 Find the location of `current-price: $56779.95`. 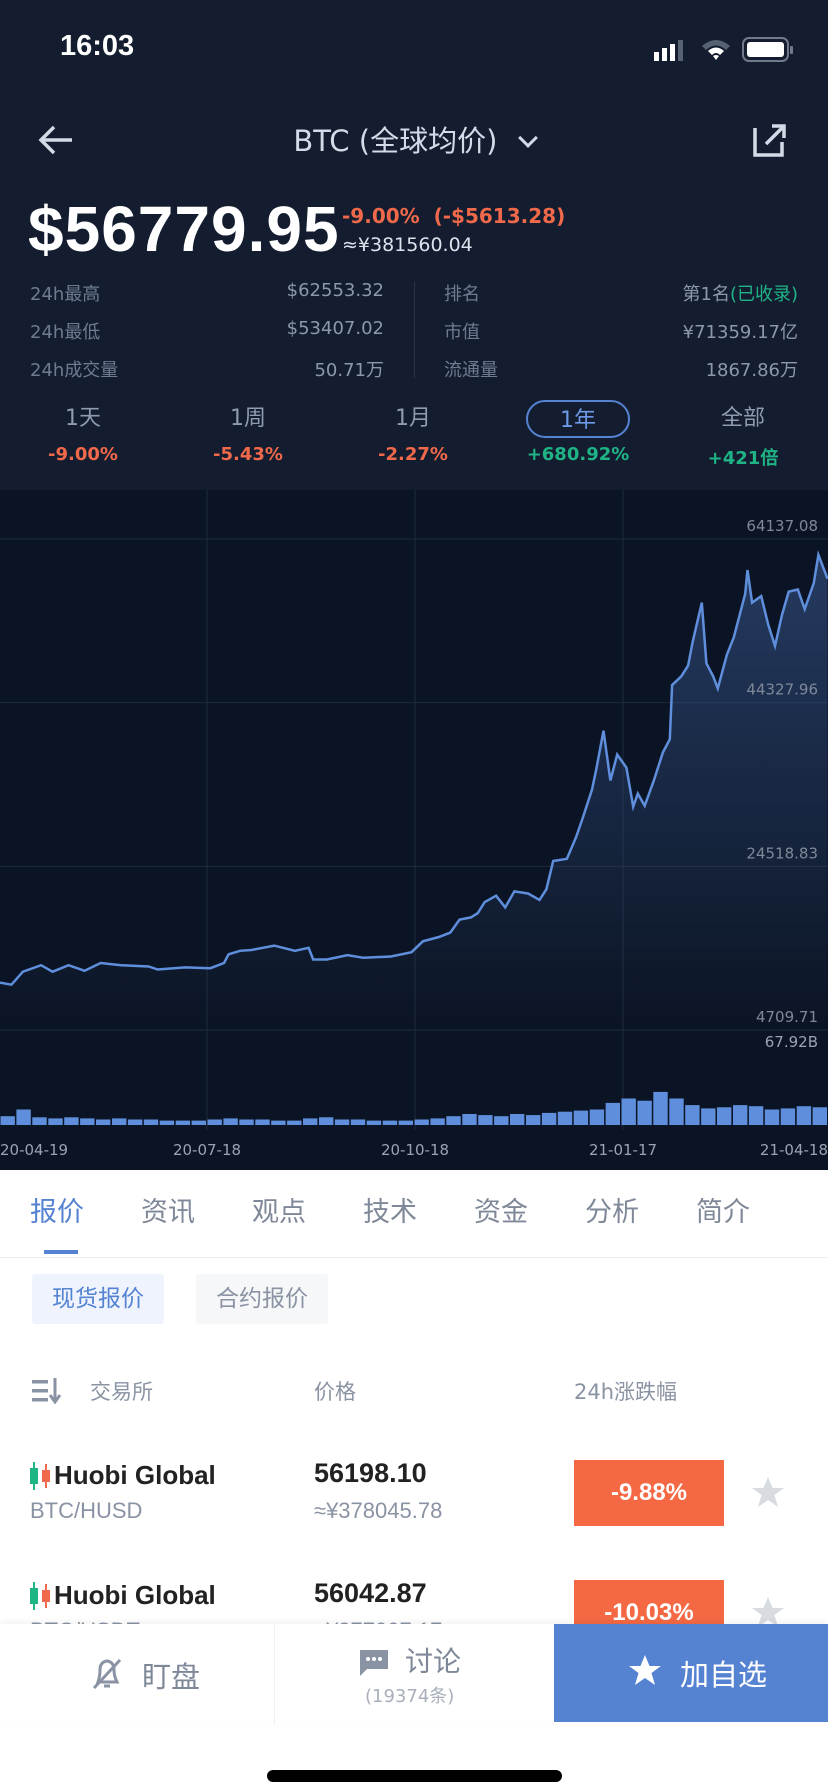

current-price: $56779.95 is located at coordinates (184, 229).